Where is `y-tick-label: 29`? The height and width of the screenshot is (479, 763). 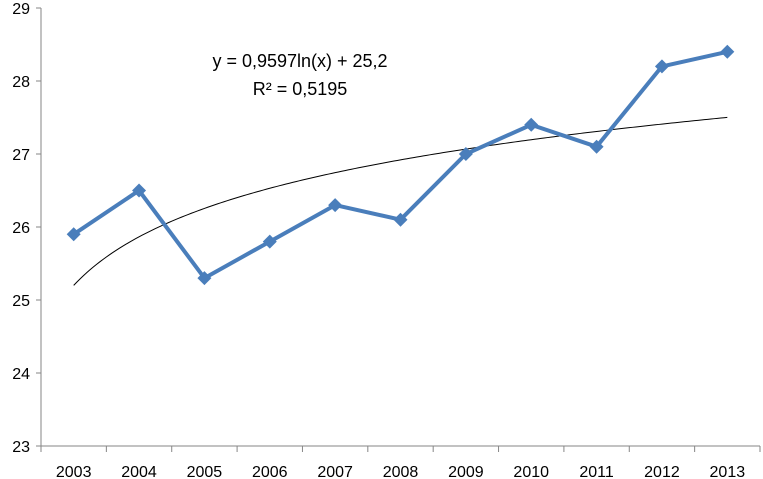 y-tick-label: 29 is located at coordinates (21, 9).